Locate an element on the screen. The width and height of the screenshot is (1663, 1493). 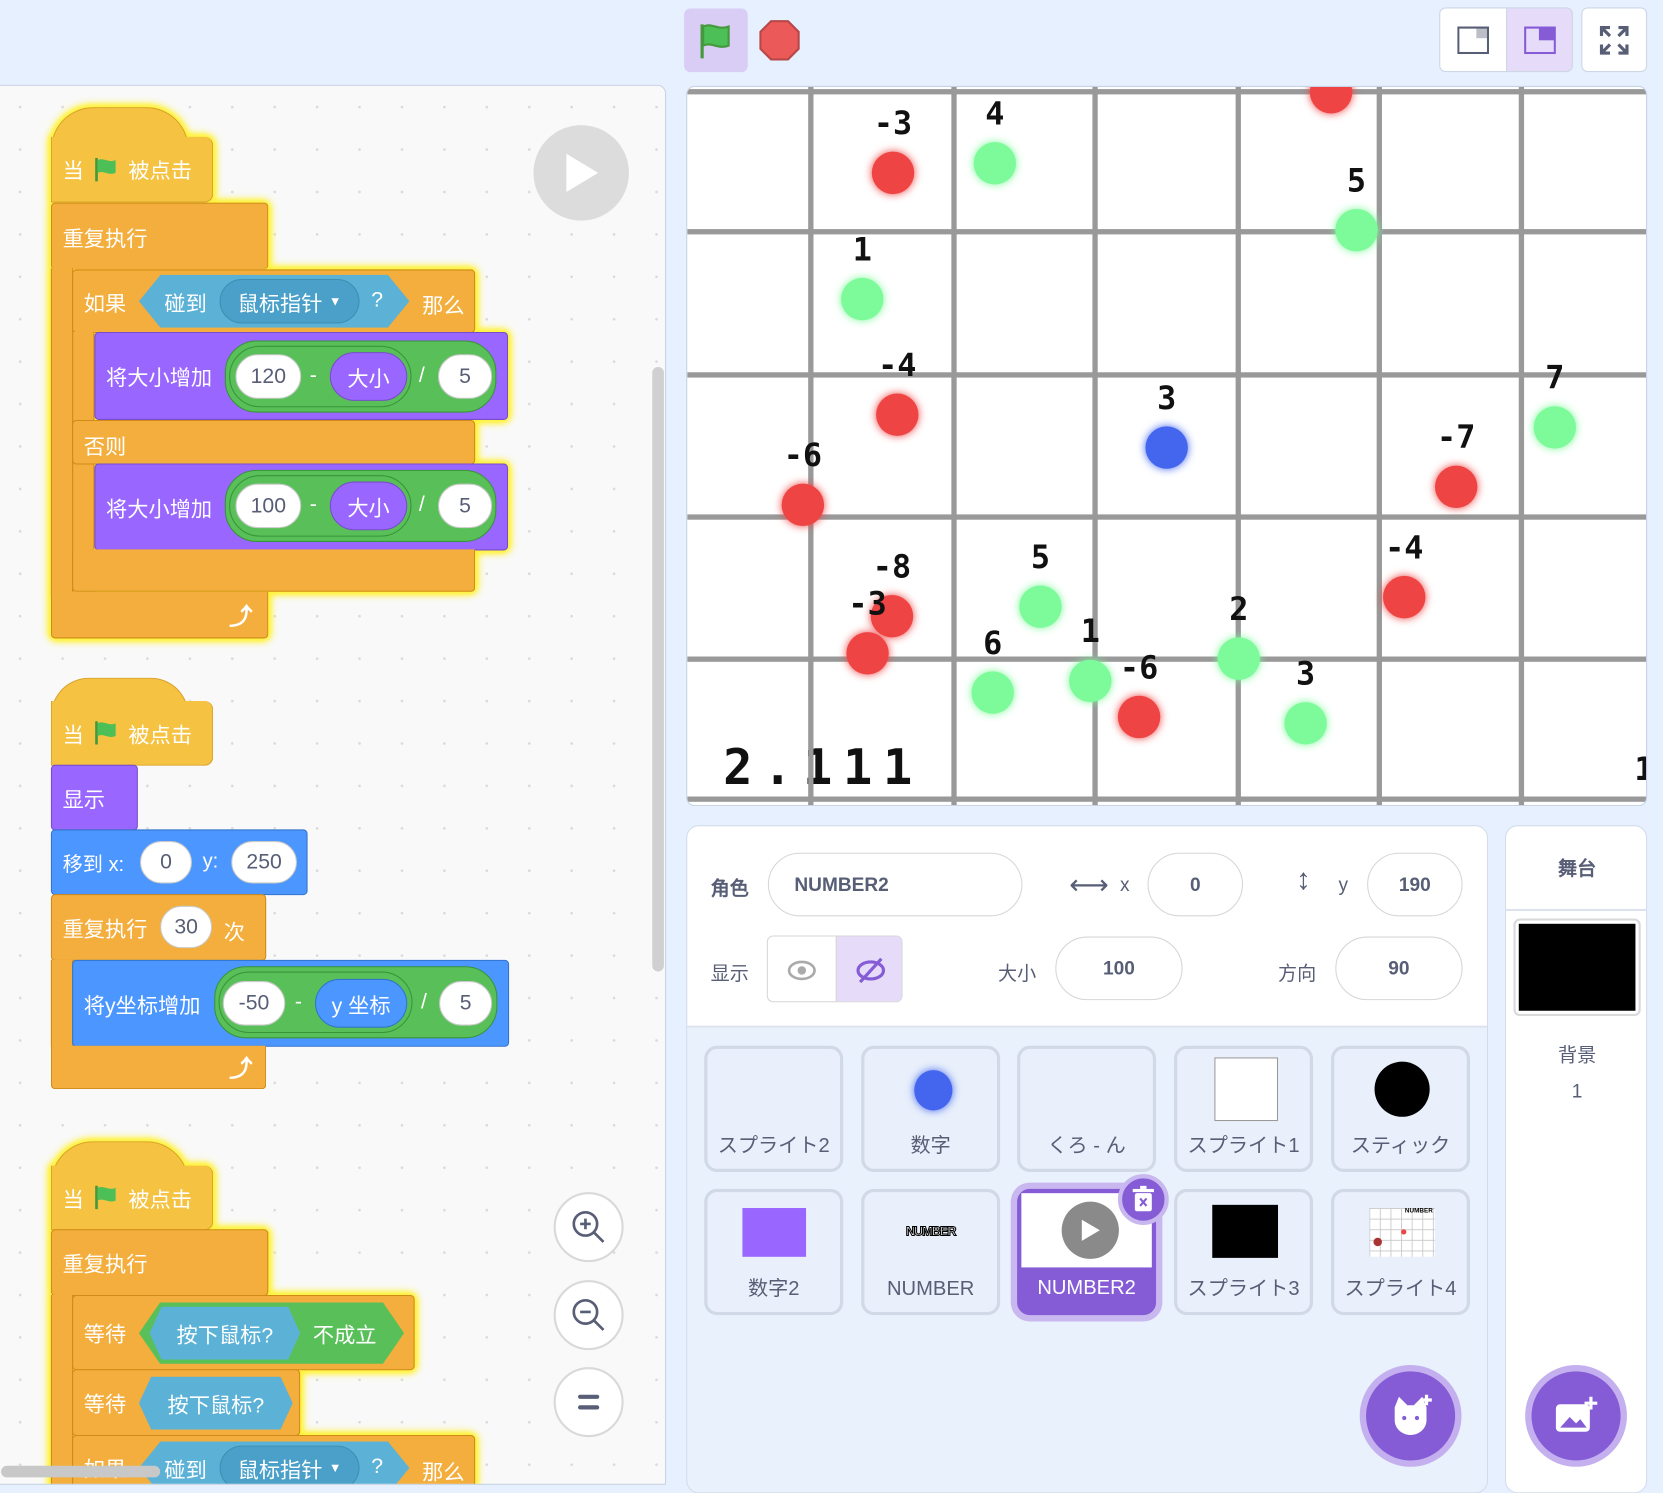
sprite-tile: スプライト3 is located at coordinates (1244, 1252).